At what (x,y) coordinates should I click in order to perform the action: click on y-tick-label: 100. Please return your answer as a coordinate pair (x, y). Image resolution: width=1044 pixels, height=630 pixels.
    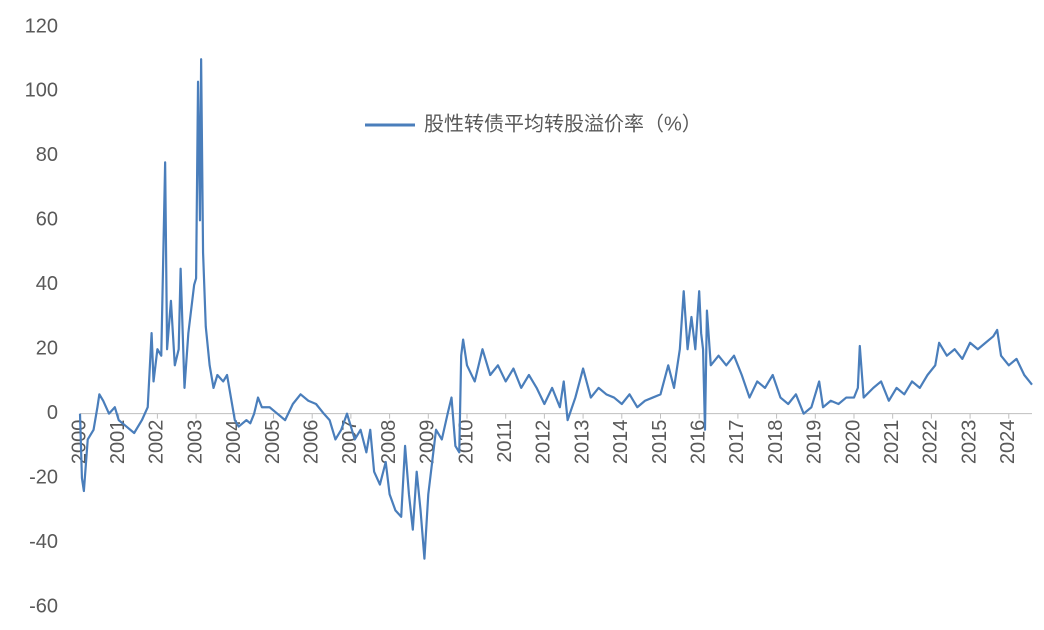
    Looking at the image, I should click on (41, 91).